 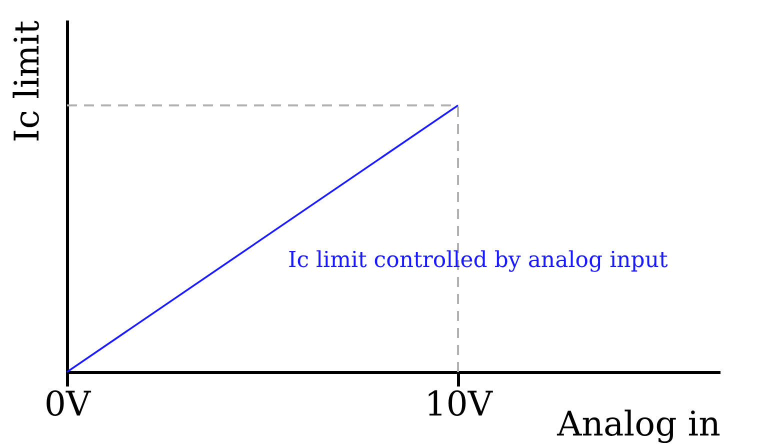 I want to click on y-axis-title: Ic limit, so click(x=28, y=81).